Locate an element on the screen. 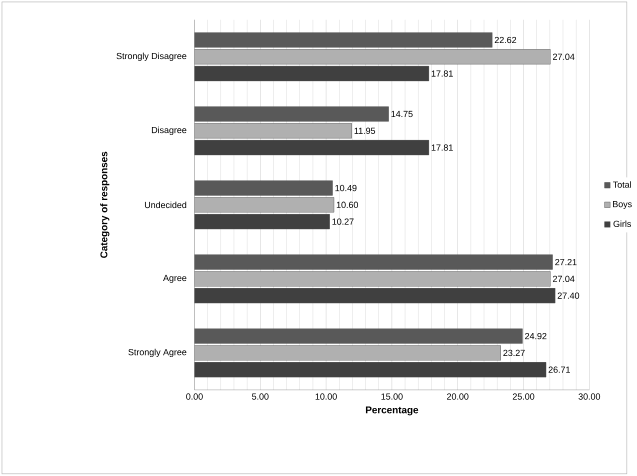 The width and height of the screenshot is (637, 476). data-label: 24.92 is located at coordinates (535, 336).